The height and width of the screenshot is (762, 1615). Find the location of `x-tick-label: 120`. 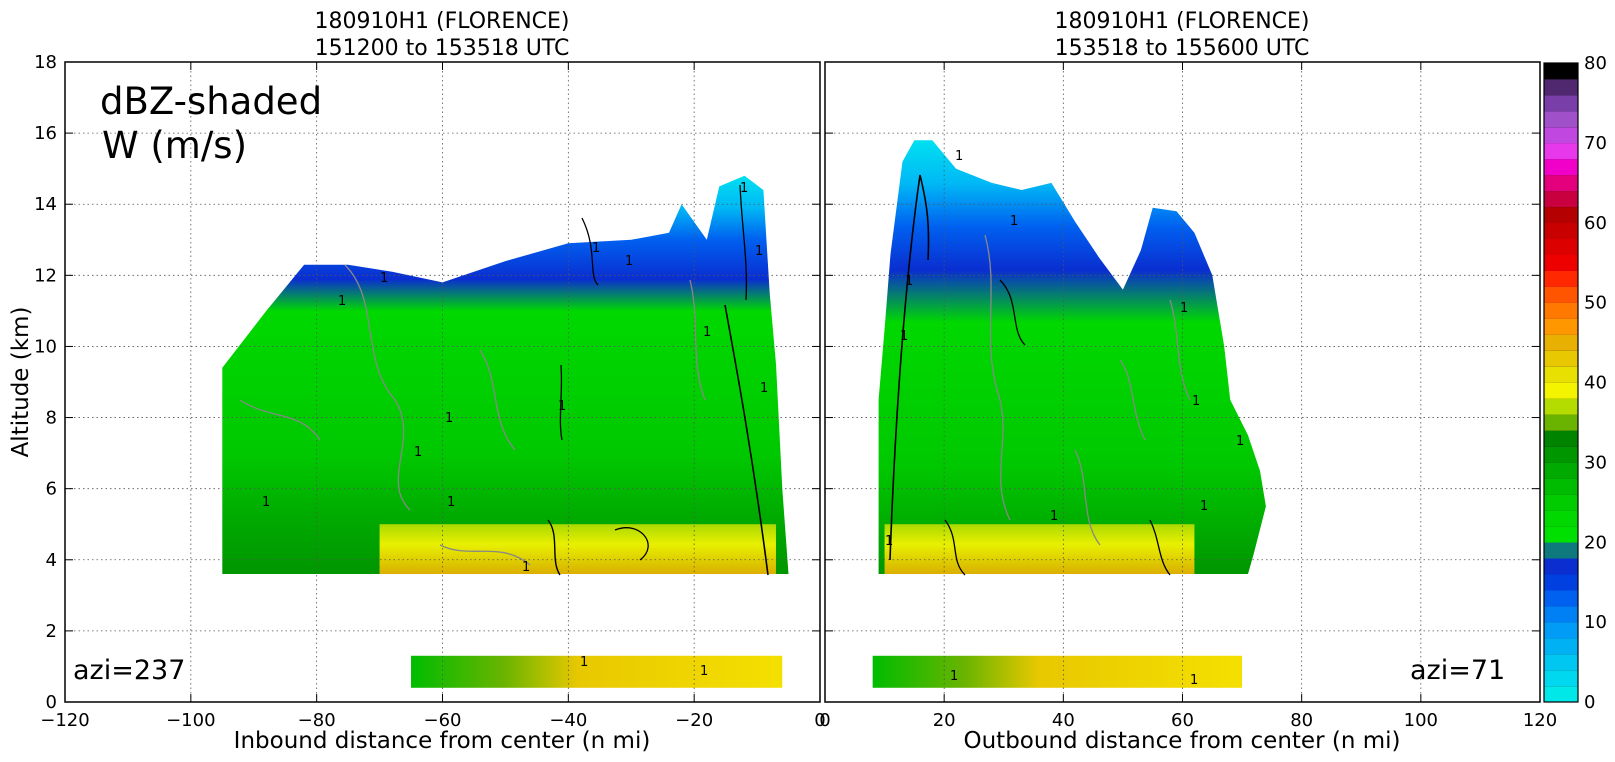

x-tick-label: 120 is located at coordinates (1540, 720).